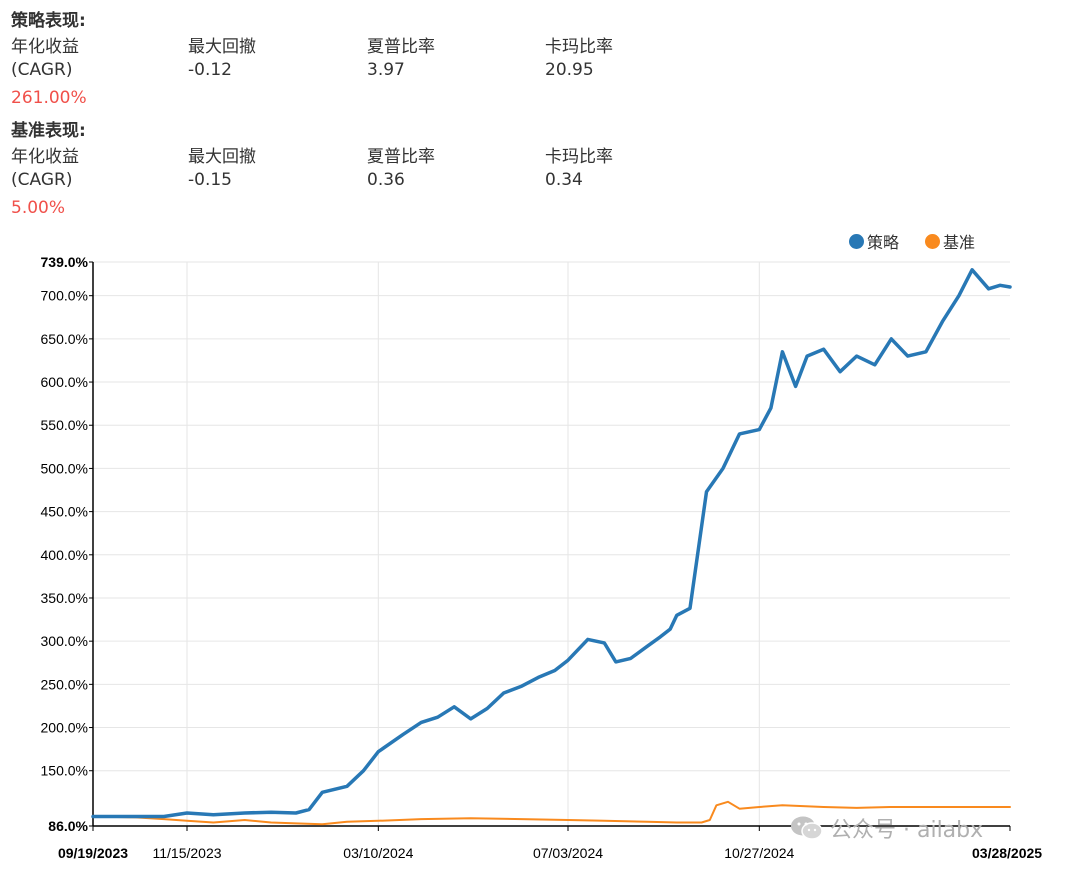 Image resolution: width=1080 pixels, height=874 pixels. What do you see at coordinates (65, 262) in the screenshot?
I see `y-tick-label: 739.0%` at bounding box center [65, 262].